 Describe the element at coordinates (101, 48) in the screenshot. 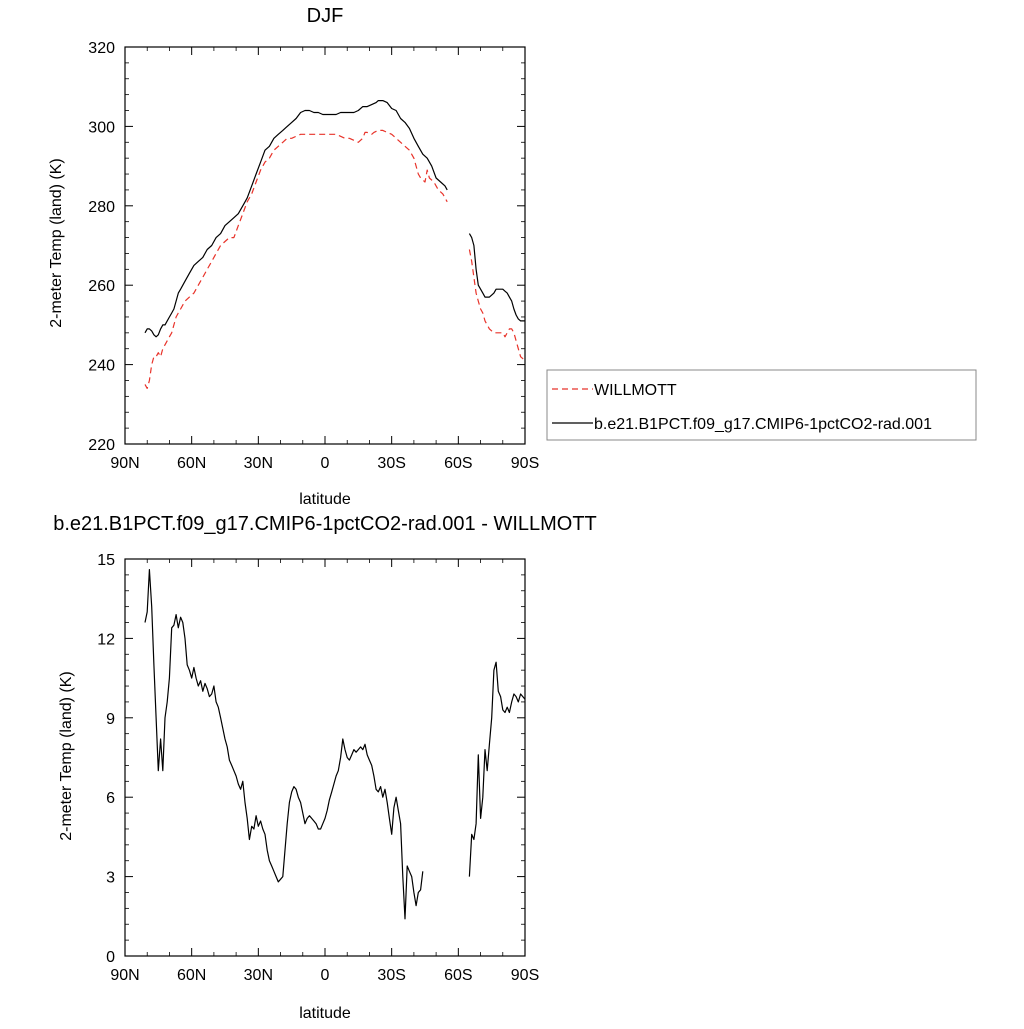

I see `top-y-tick-label: 320` at that location.